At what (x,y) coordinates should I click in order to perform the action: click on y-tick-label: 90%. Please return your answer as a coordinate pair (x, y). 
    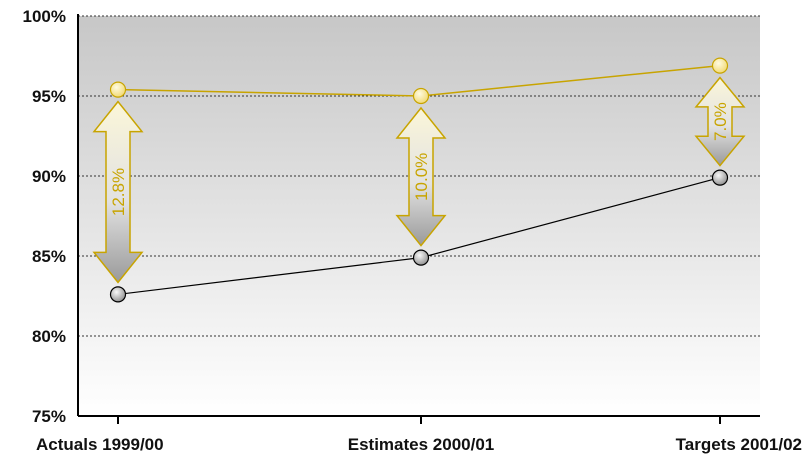
    Looking at the image, I should click on (49, 176).